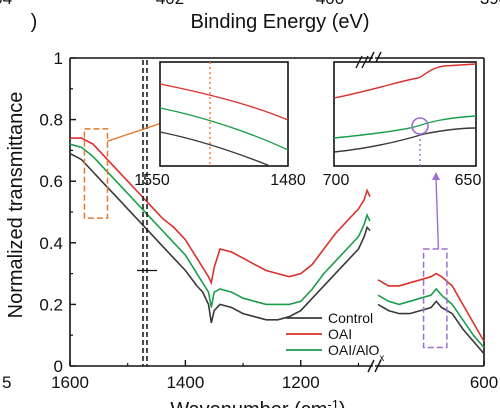 This screenshot has height=408, width=500. What do you see at coordinates (58, 366) in the screenshot?
I see `y-tick-label: 0` at bounding box center [58, 366].